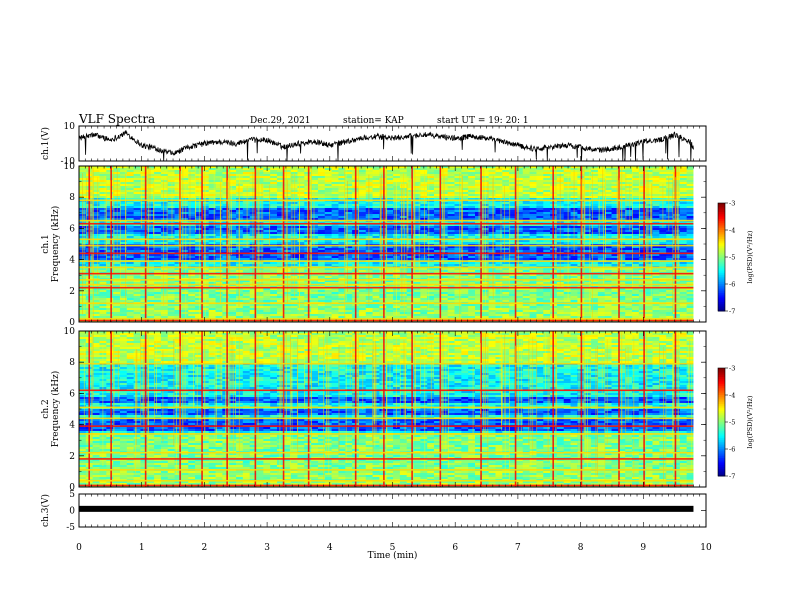 The height and width of the screenshot is (612, 792). What do you see at coordinates (386, 145) in the screenshot?
I see `ch1-waveform-line` at bounding box center [386, 145].